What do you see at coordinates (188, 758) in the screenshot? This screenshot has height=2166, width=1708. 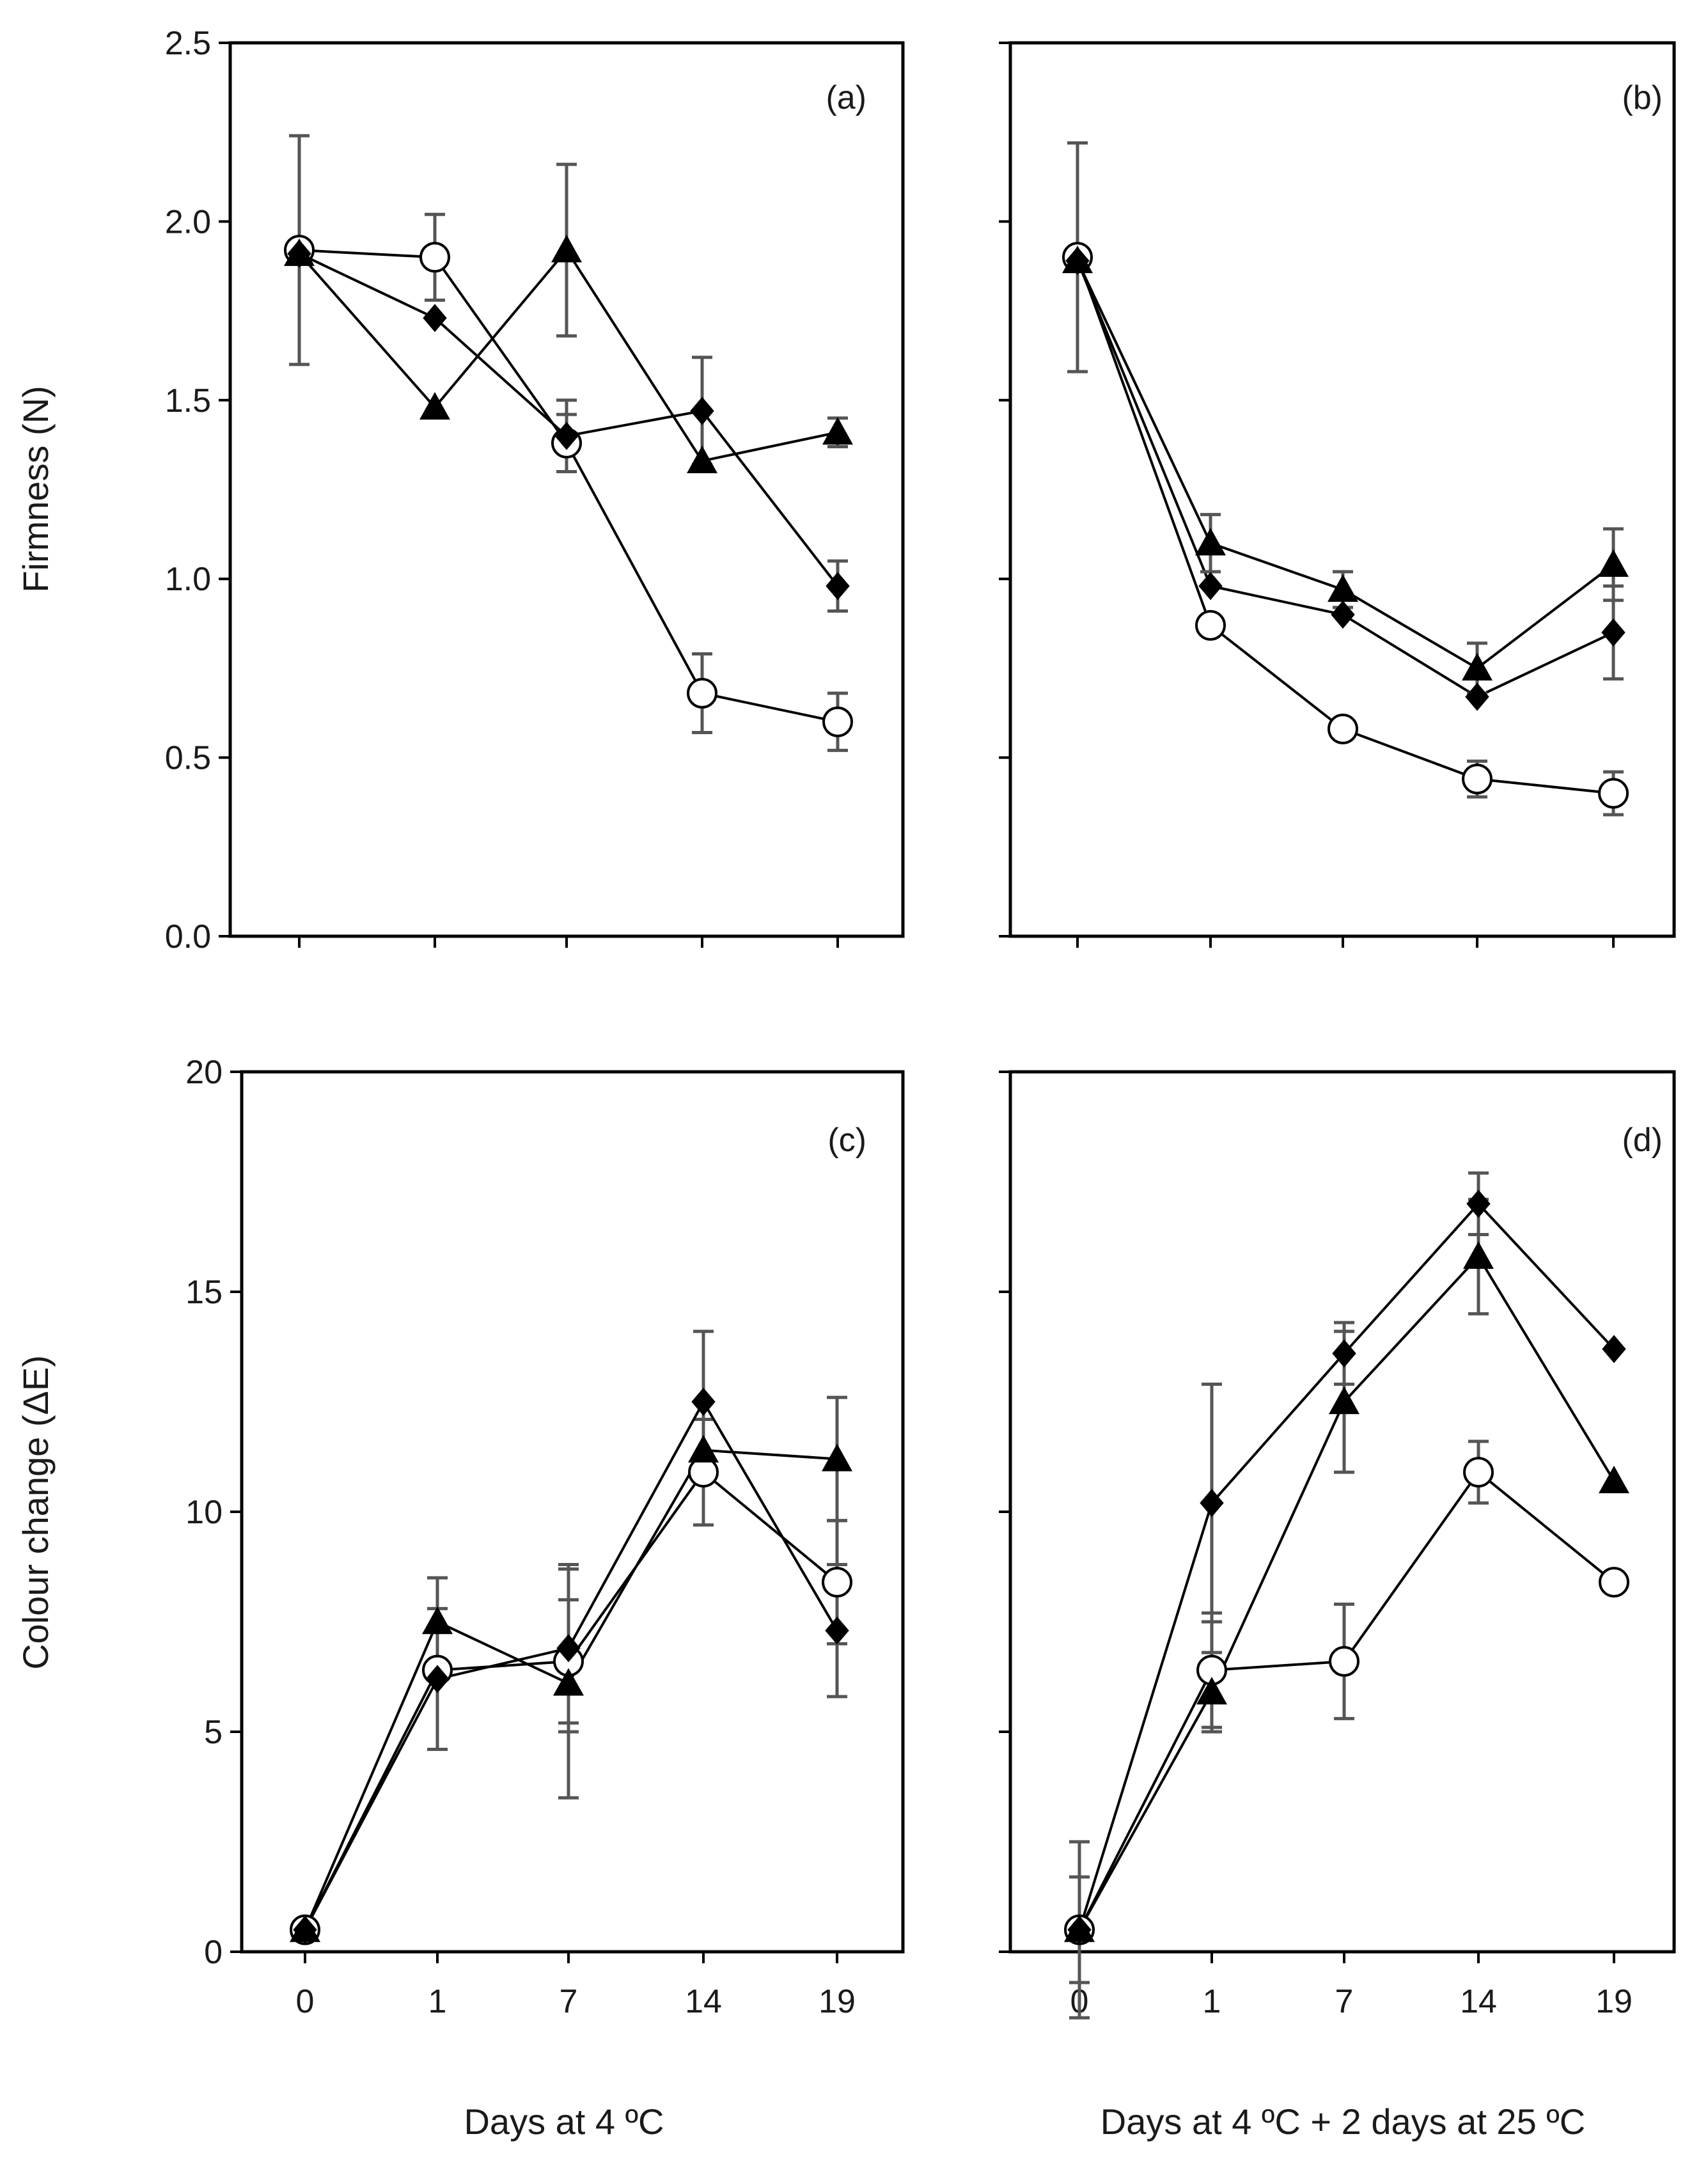 I see `y-tick-label: 0.5` at bounding box center [188, 758].